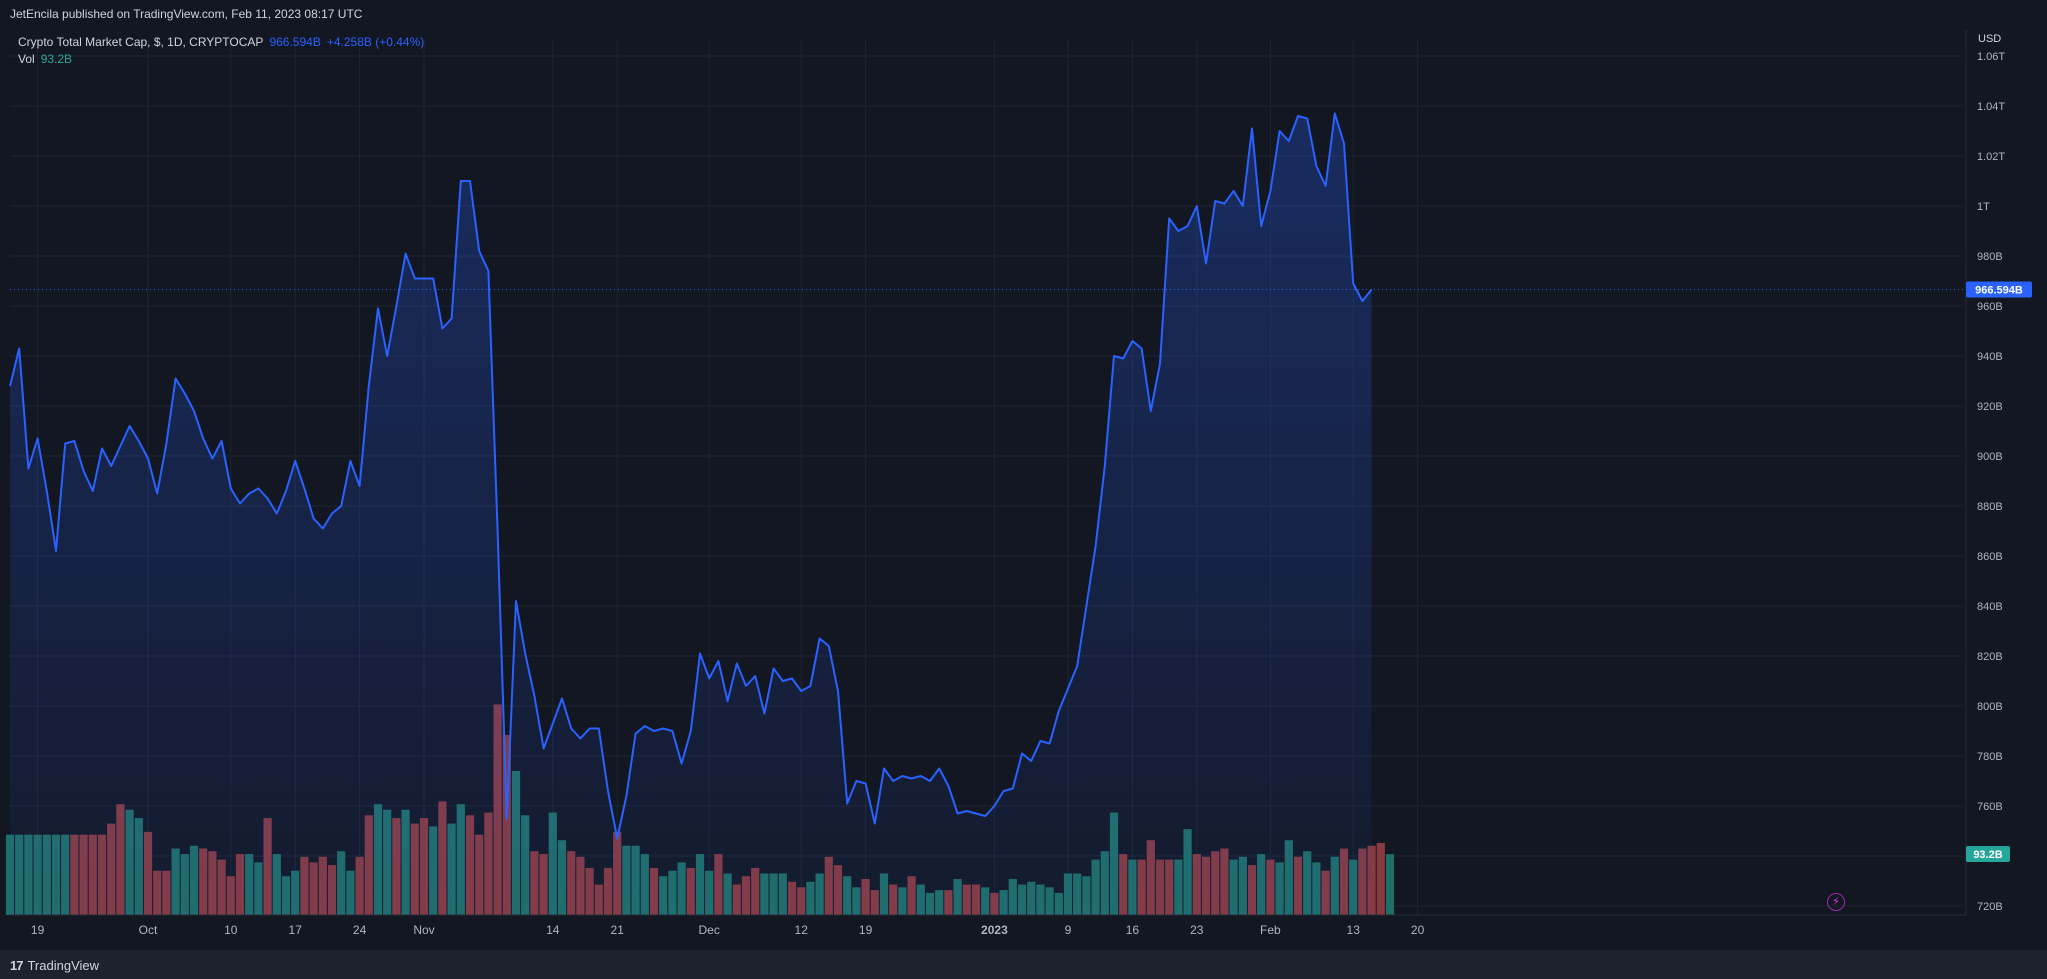 This screenshot has width=2047, height=979. Describe the element at coordinates (1983, 207) in the screenshot. I see `y-tick-label: 1T` at that location.